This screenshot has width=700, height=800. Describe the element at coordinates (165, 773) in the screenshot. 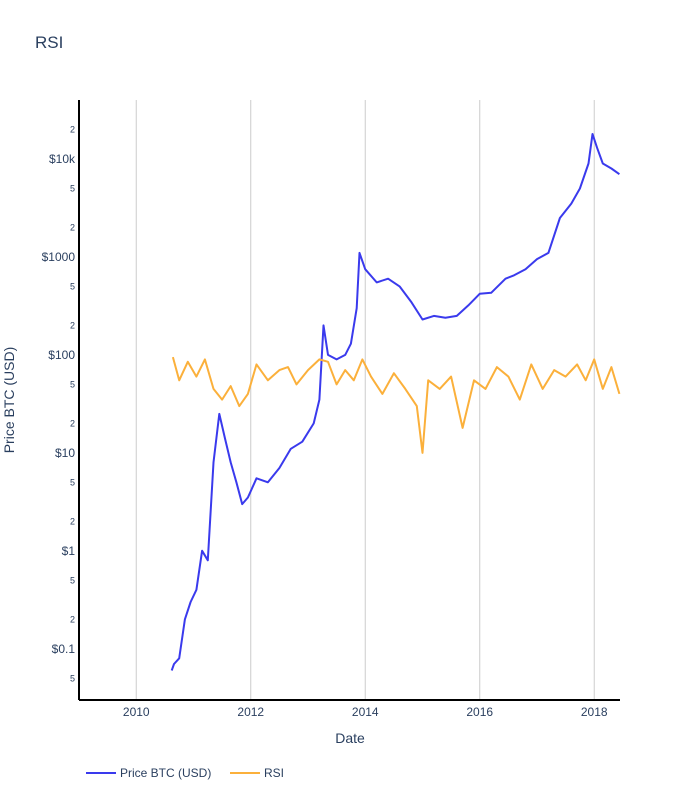

I see `legend-label-price: Price BTC (USD)` at that location.